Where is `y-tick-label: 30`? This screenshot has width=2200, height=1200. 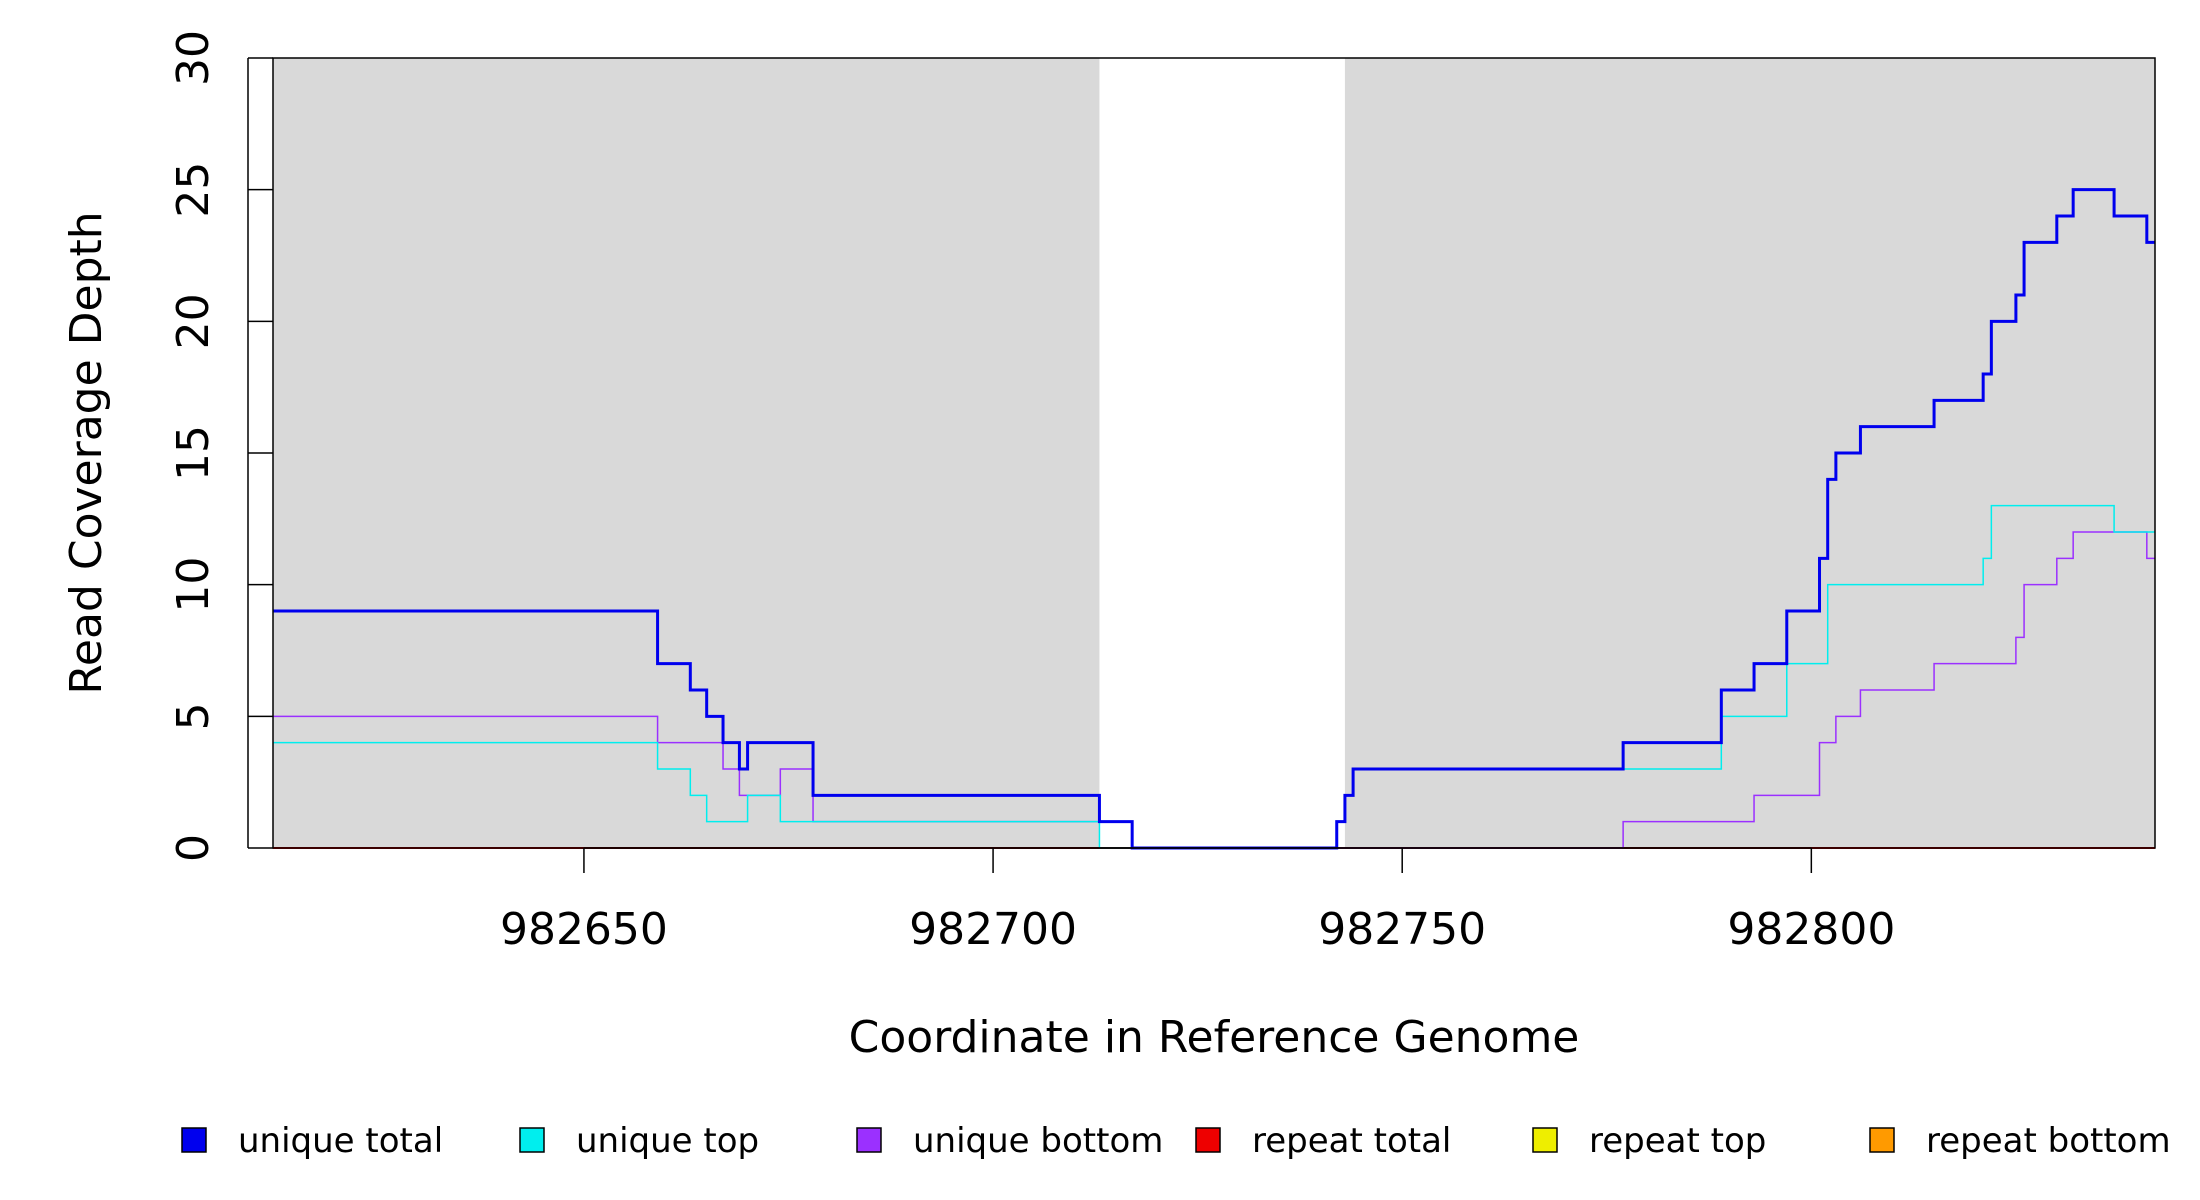 y-tick-label: 30 is located at coordinates (193, 58).